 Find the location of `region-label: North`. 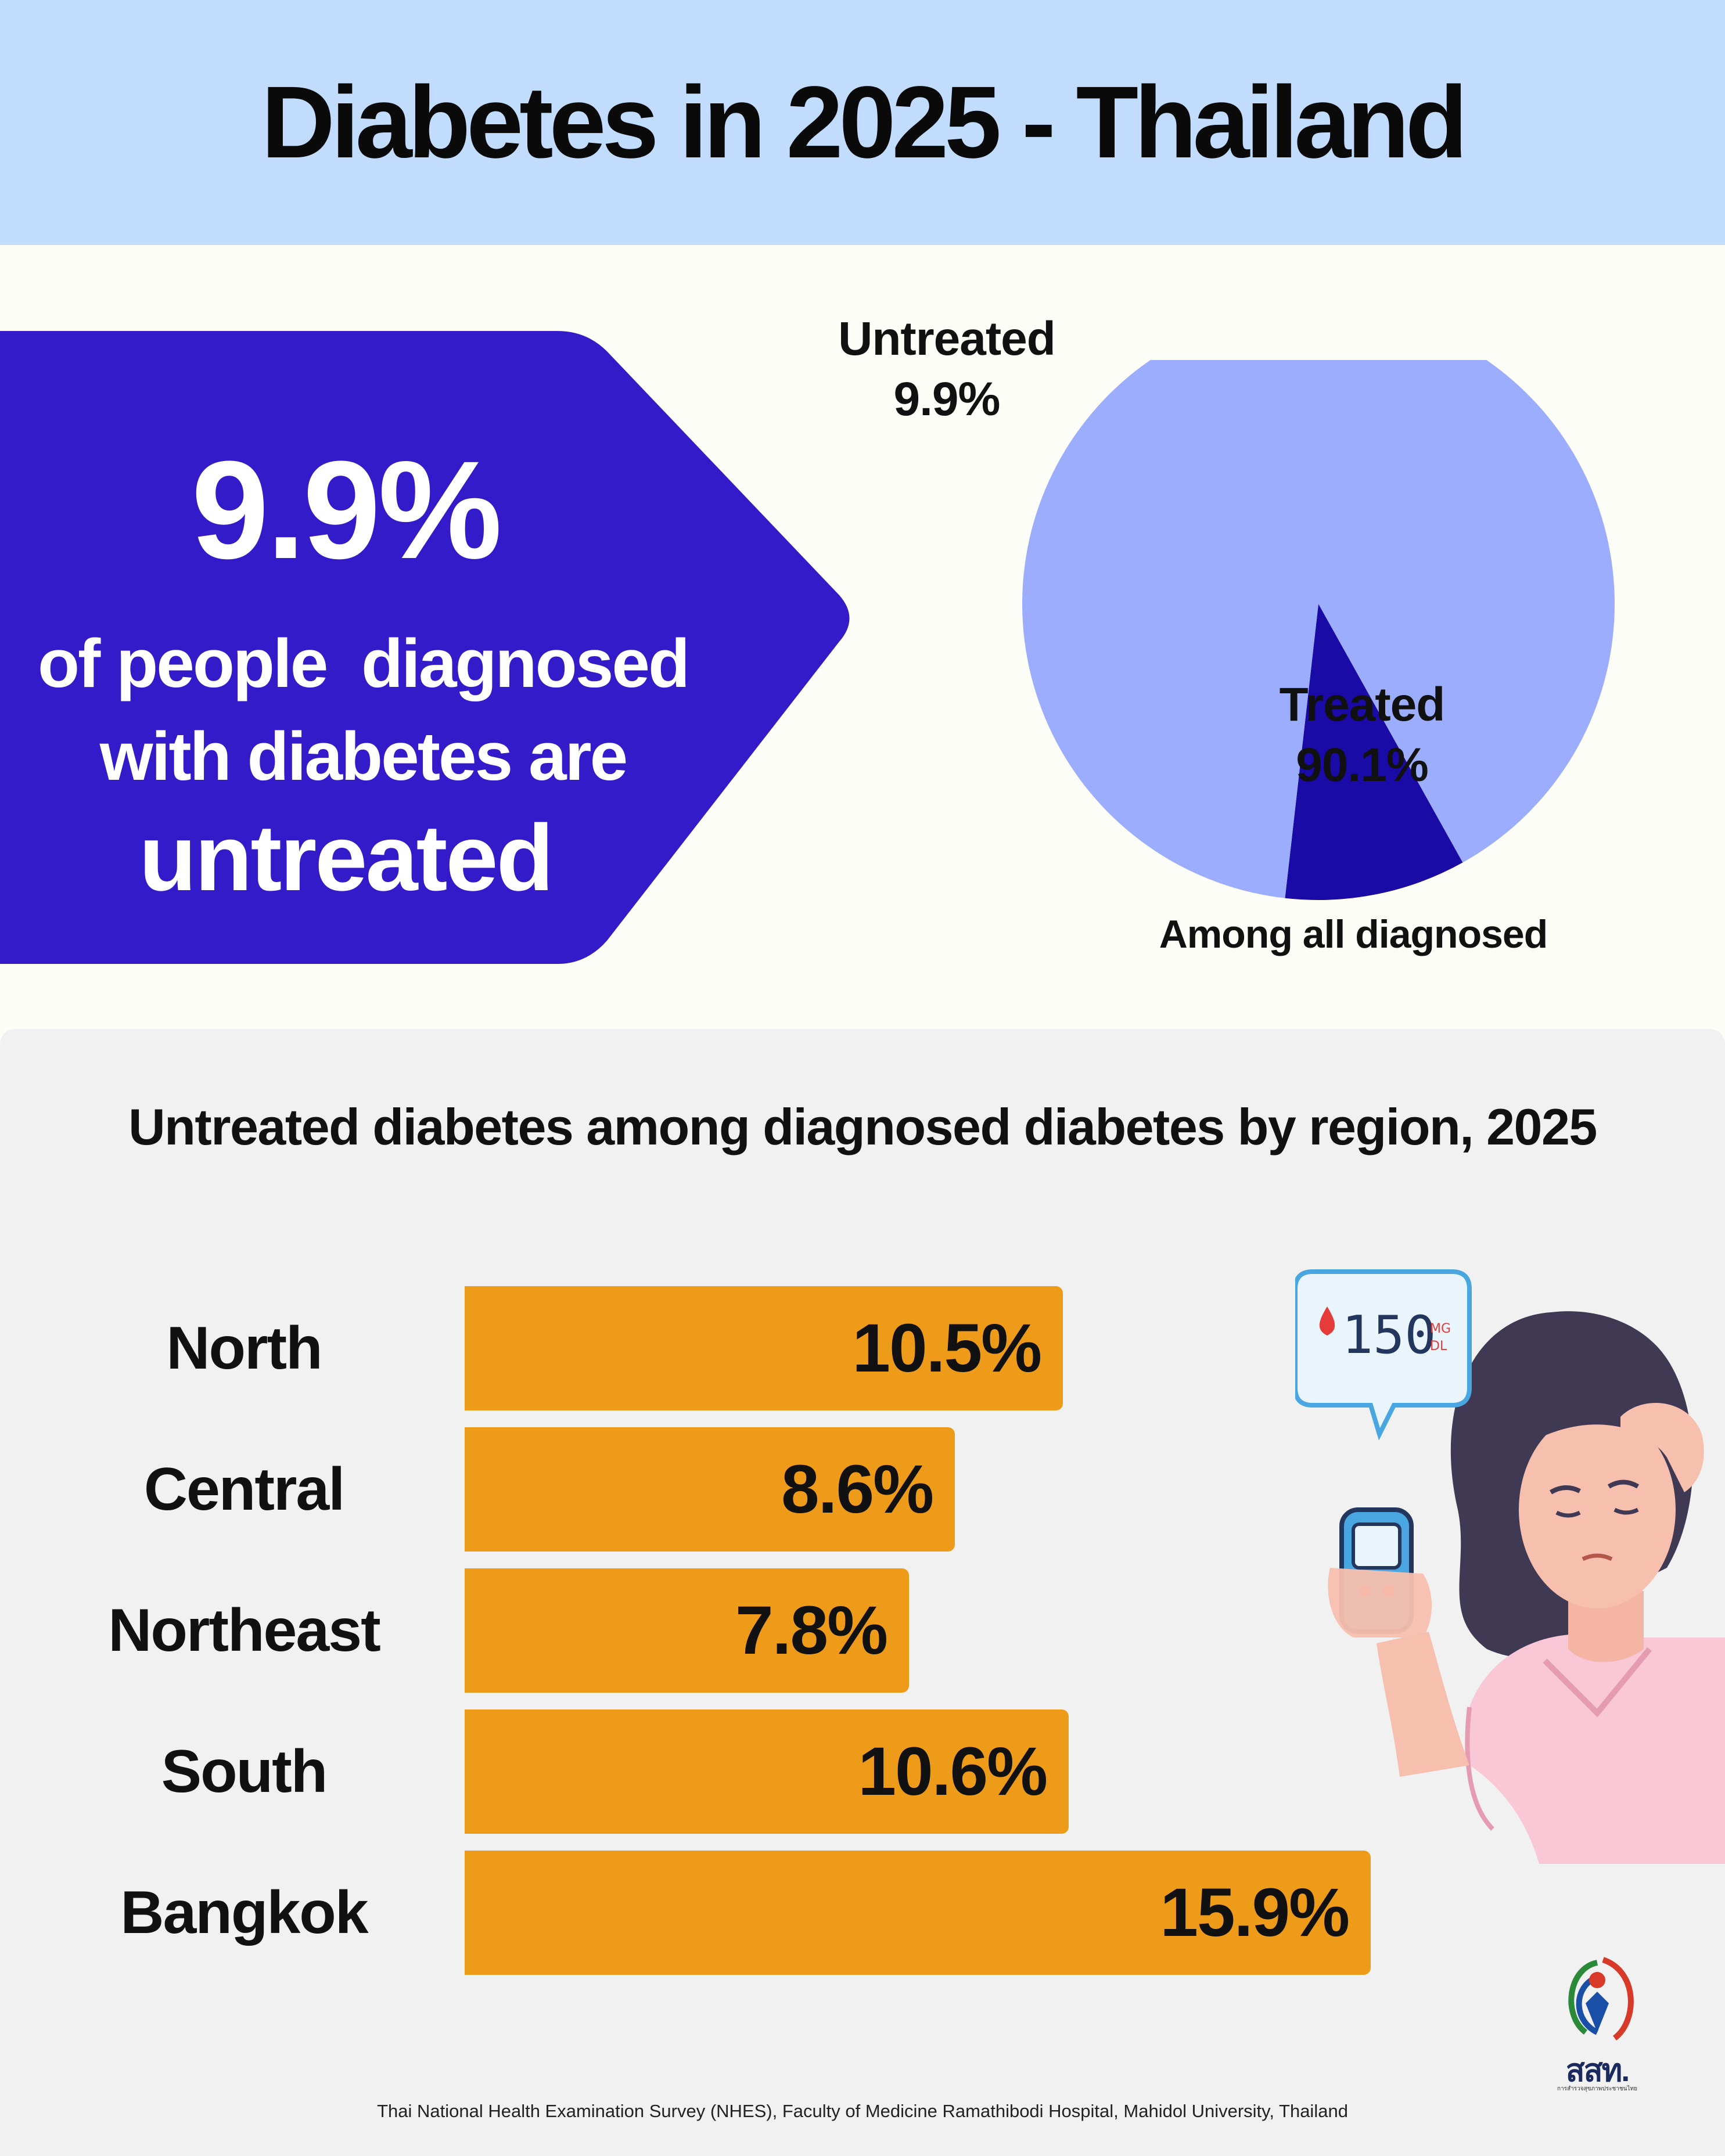

region-label: North is located at coordinates (244, 1348).